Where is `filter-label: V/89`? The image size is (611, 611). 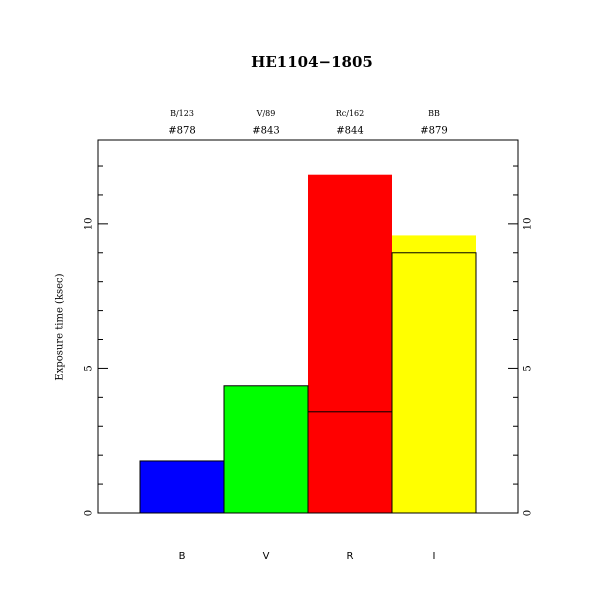 filter-label: V/89 is located at coordinates (266, 113).